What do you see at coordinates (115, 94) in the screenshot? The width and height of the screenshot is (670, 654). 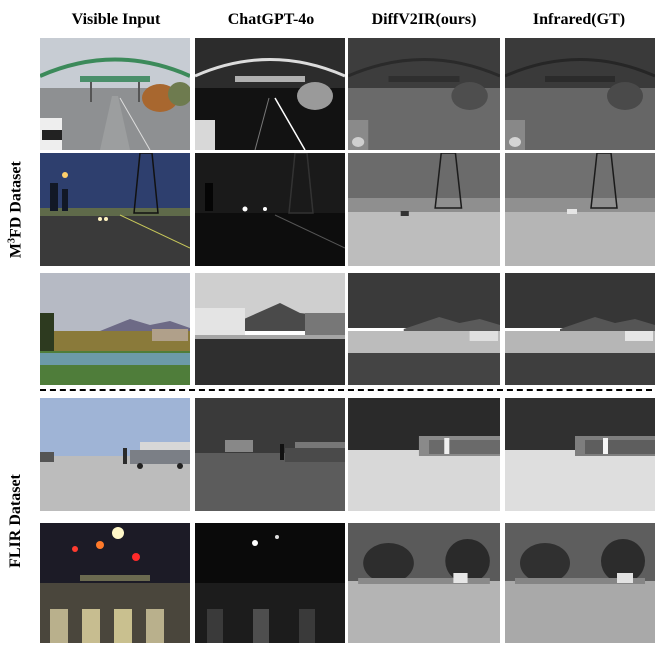 I see `image-row1-visible` at bounding box center [115, 94].